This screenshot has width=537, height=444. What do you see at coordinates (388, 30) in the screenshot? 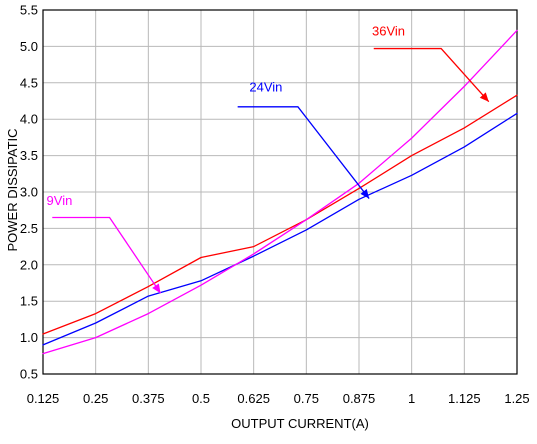
I see `annotation-label-36vin: 36Vin` at bounding box center [388, 30].